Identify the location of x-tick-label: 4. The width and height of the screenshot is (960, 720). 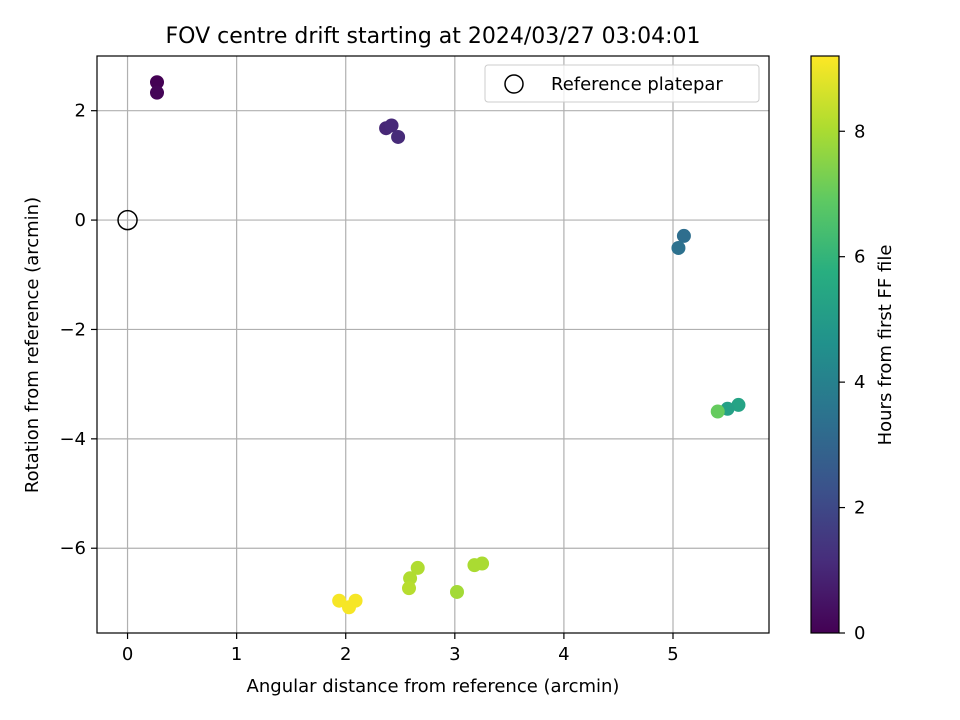
(563, 654).